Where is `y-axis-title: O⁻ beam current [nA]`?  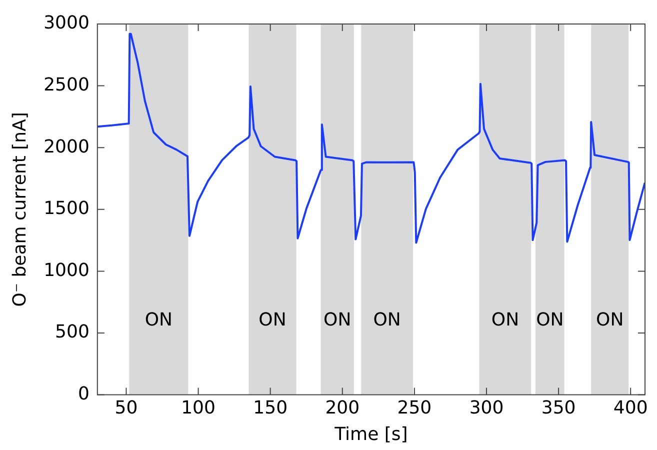
y-axis-title: O⁻ beam current [nA] is located at coordinates (19, 209).